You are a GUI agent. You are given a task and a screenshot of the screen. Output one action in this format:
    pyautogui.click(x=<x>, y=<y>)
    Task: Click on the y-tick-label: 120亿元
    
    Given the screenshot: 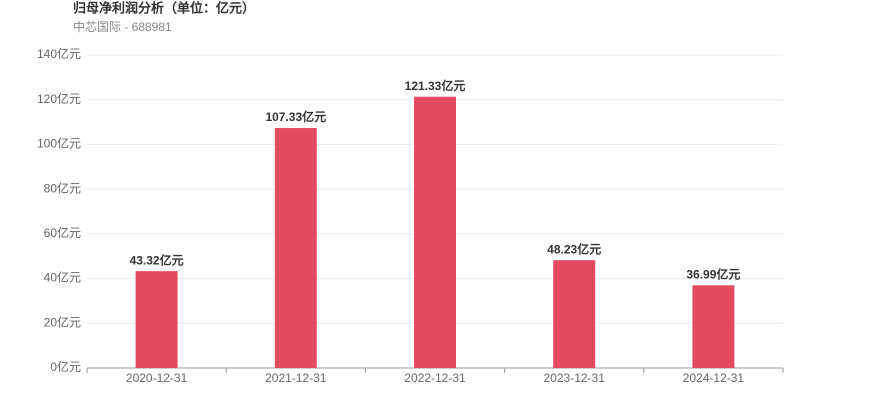 What is the action you would take?
    pyautogui.click(x=59, y=98)
    